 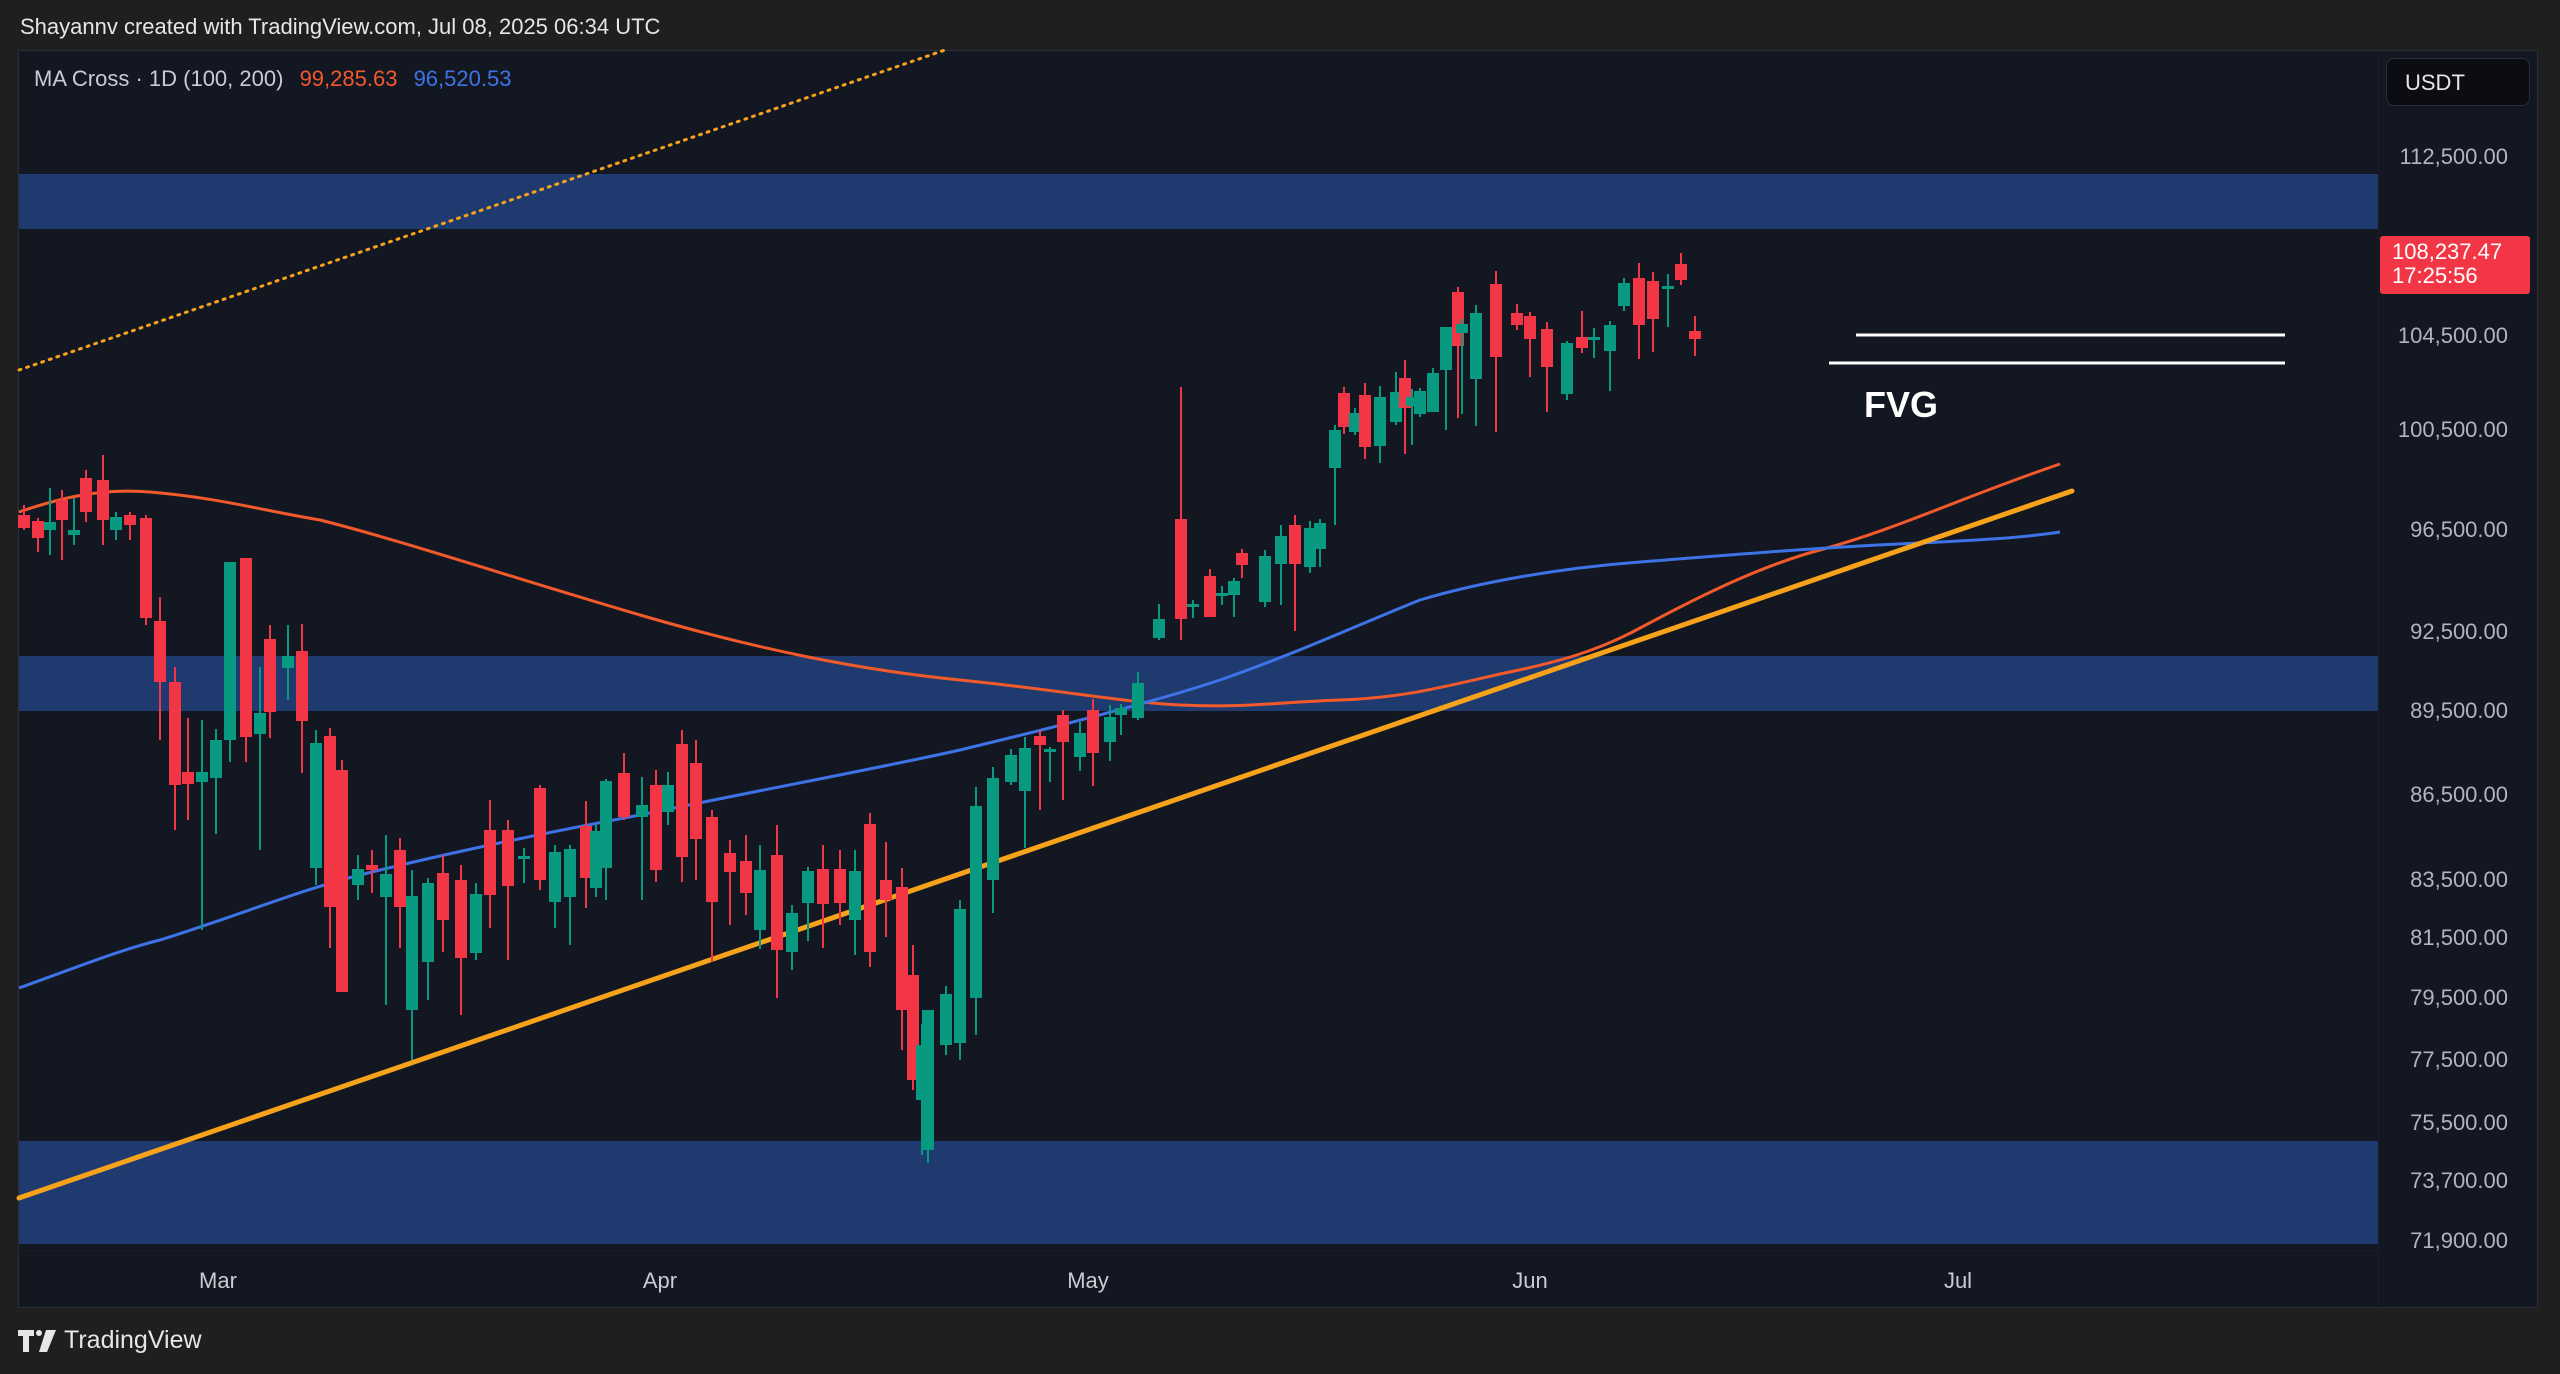 What do you see at coordinates (2452, 335) in the screenshot?
I see `price-tick: 104,500.00` at bounding box center [2452, 335].